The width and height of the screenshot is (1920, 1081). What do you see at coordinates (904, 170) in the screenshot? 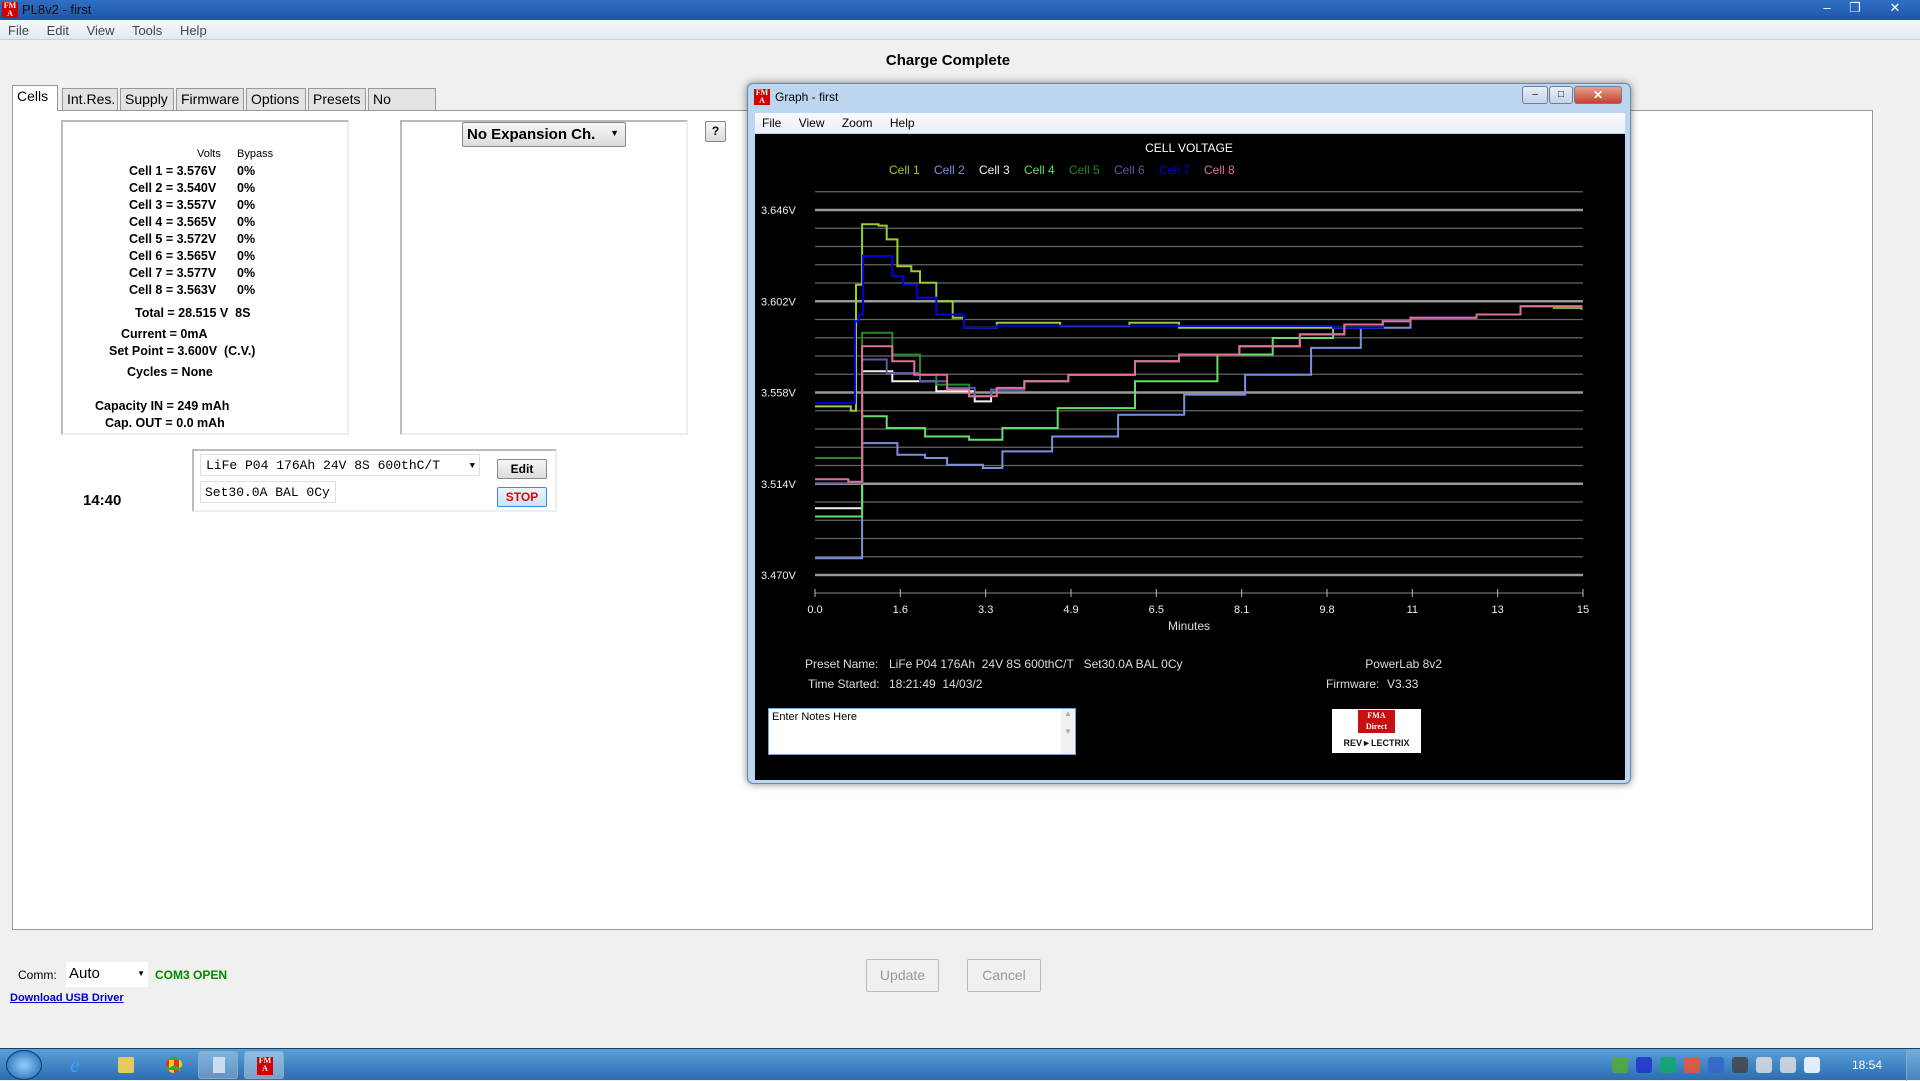
I see `legend-item-cell-1: Cell 1` at bounding box center [904, 170].